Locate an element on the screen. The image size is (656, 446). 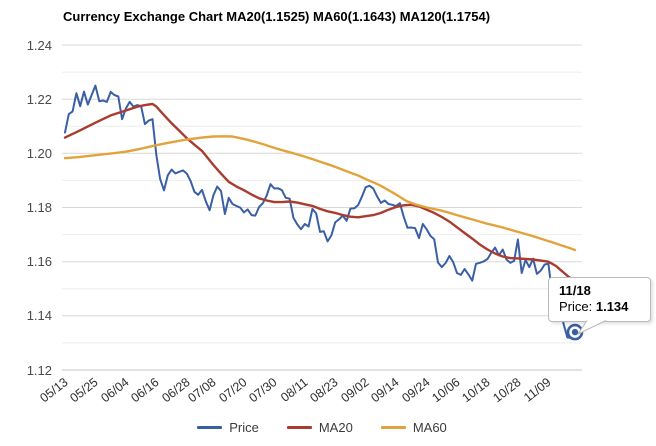
highlight-point-dot is located at coordinates (575, 332).